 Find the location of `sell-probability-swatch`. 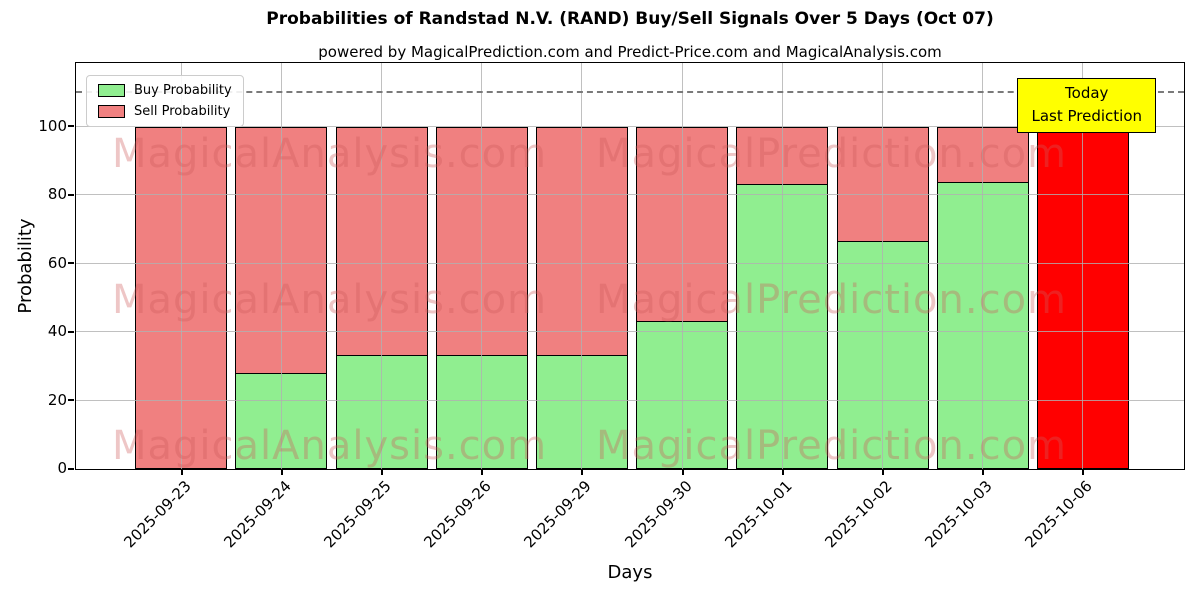

sell-probability-swatch is located at coordinates (111, 111).